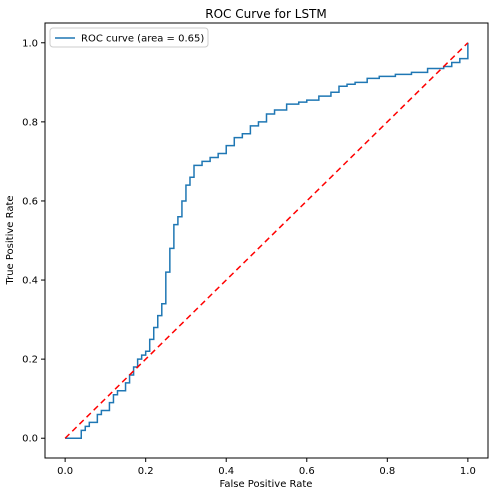  I want to click on x-tick-label: 0.6, so click(307, 471).